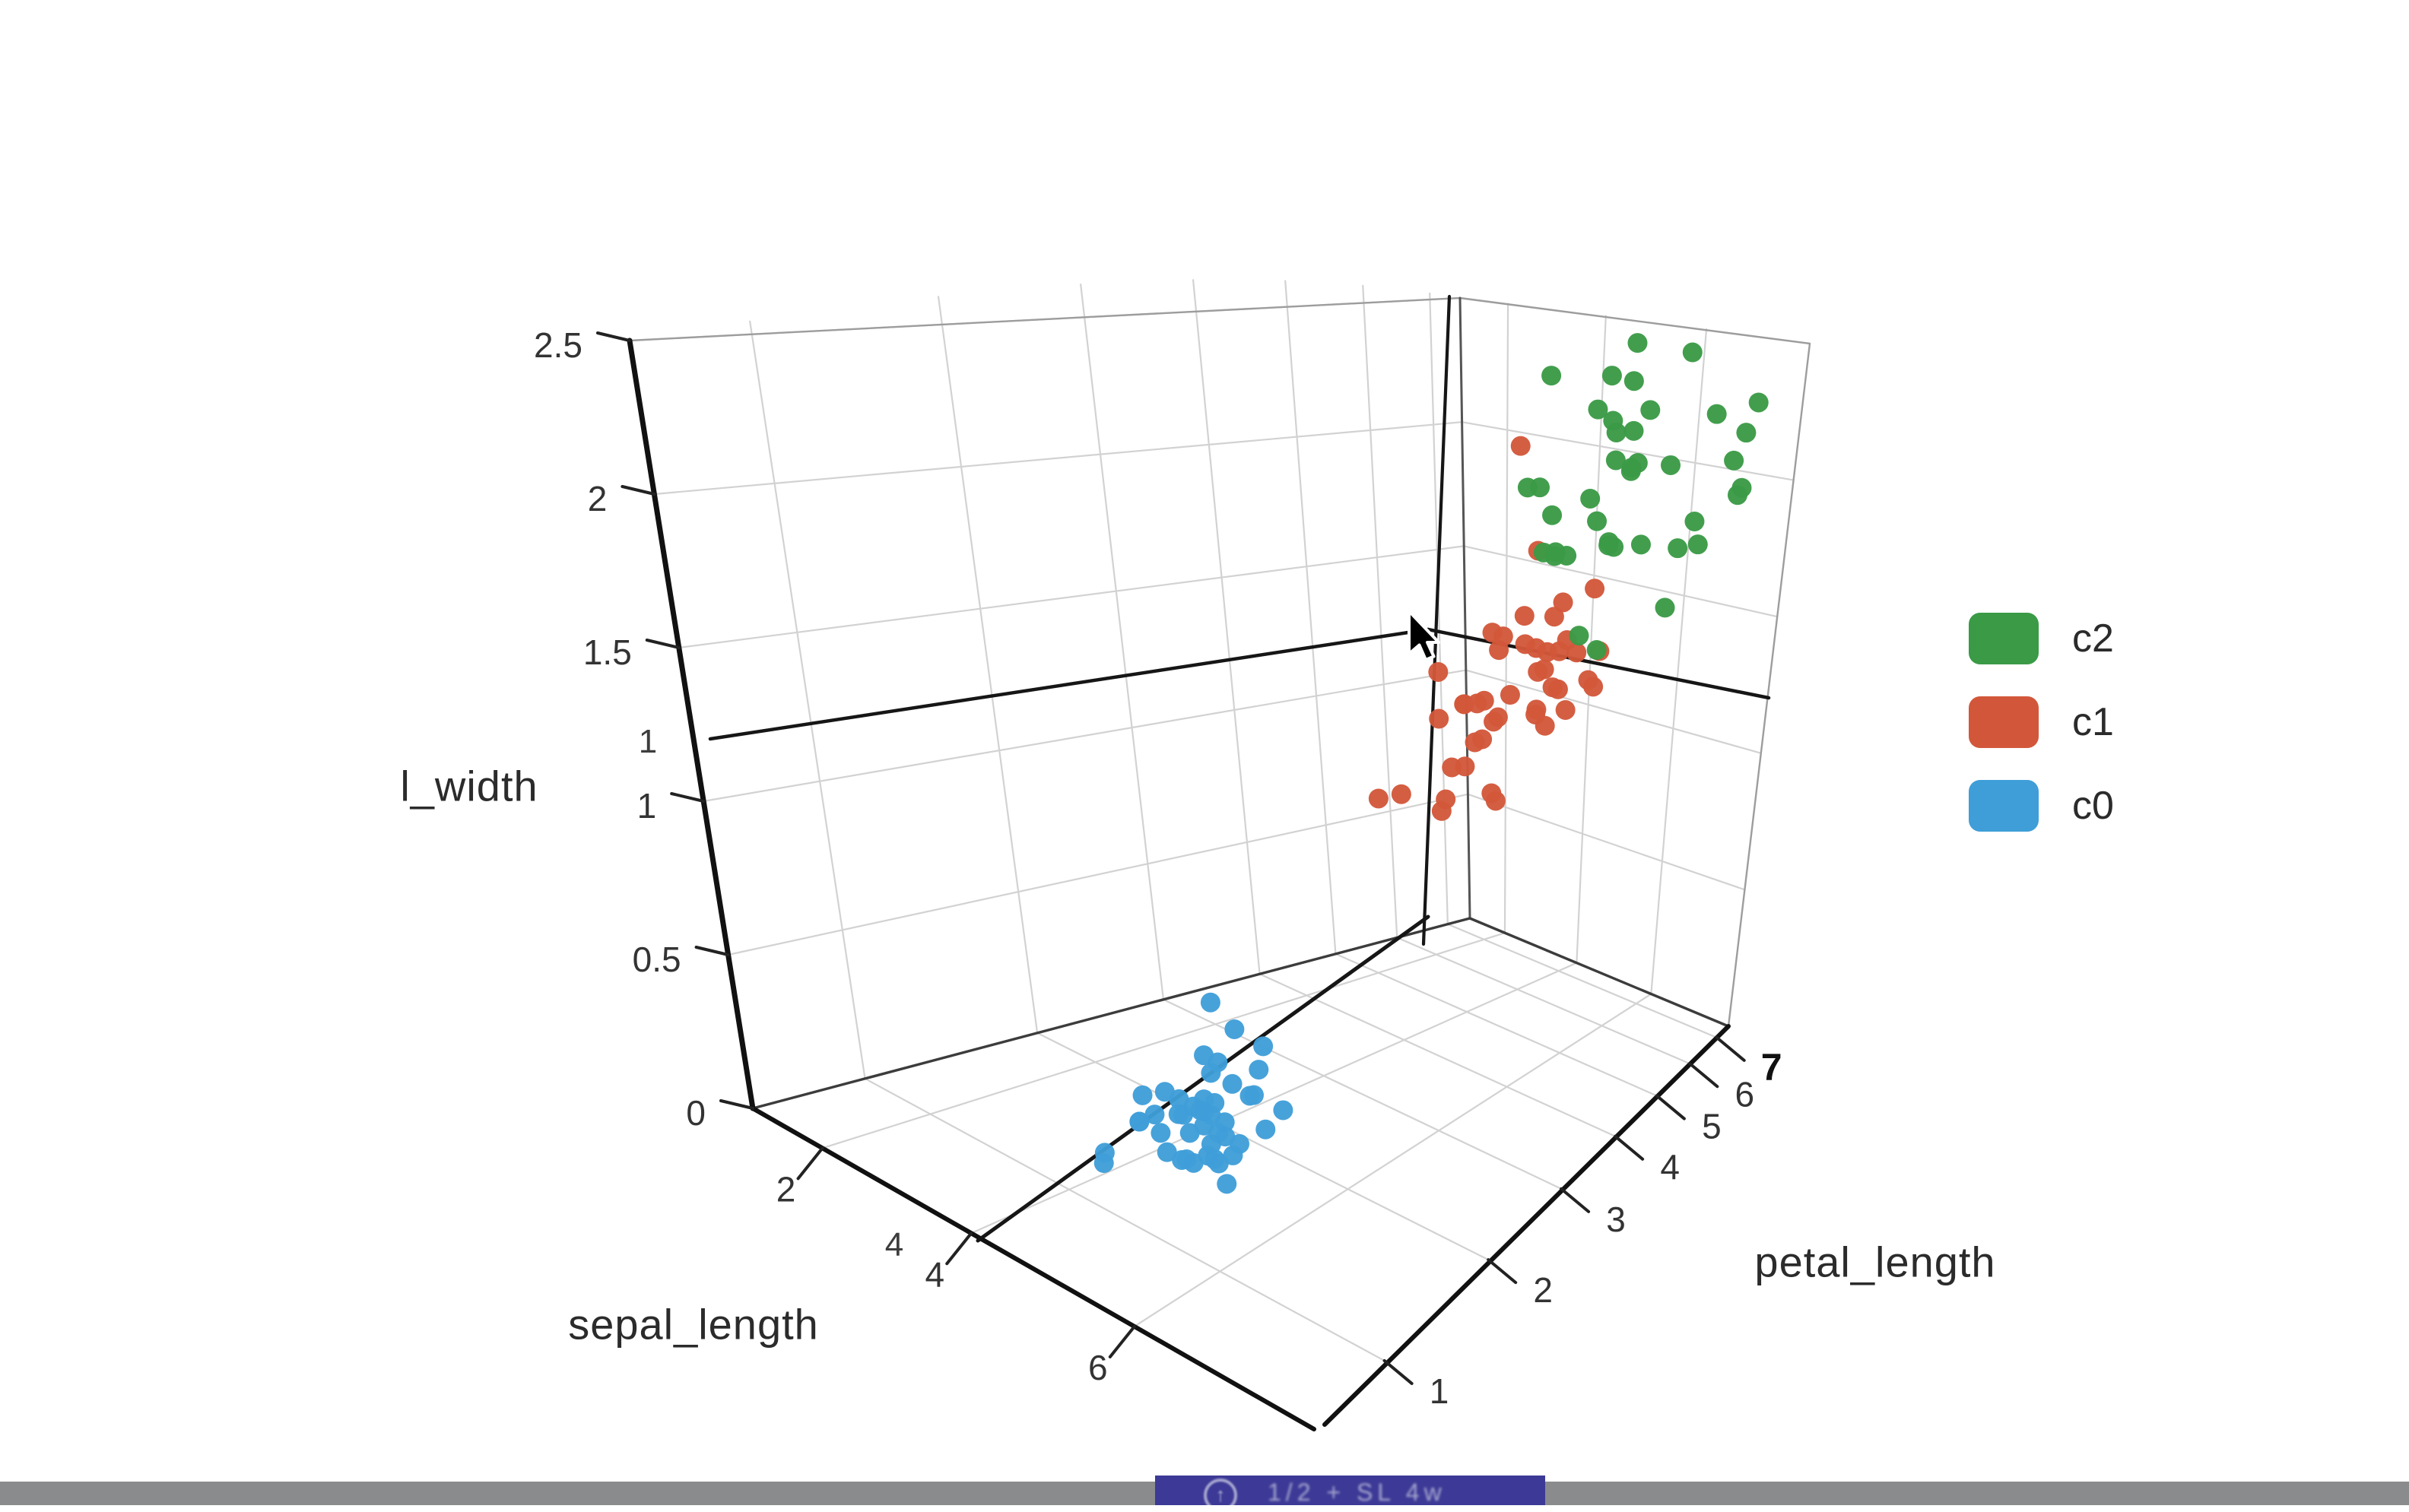 The image size is (2409, 1512). Describe the element at coordinates (1712, 1126) in the screenshot. I see `svg-text: 5` at that location.